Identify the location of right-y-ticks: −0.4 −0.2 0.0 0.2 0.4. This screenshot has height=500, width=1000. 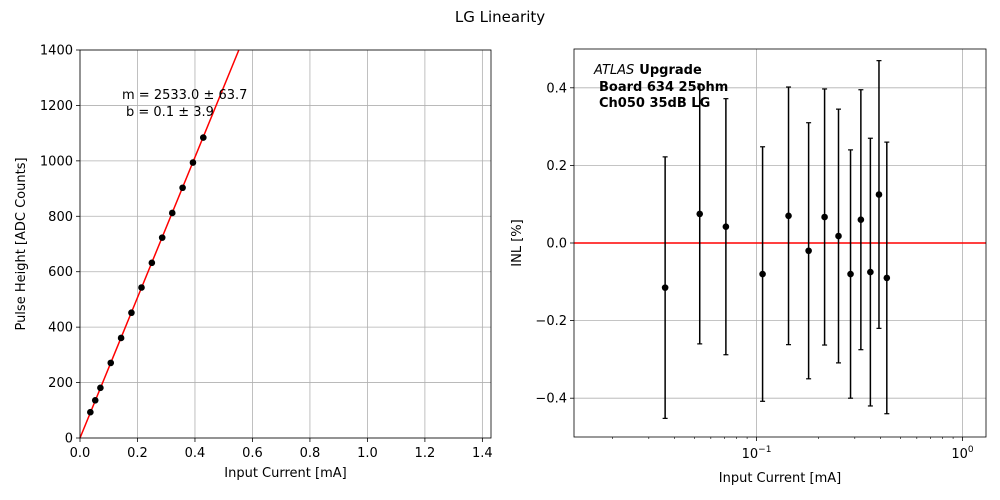
(554, 244).